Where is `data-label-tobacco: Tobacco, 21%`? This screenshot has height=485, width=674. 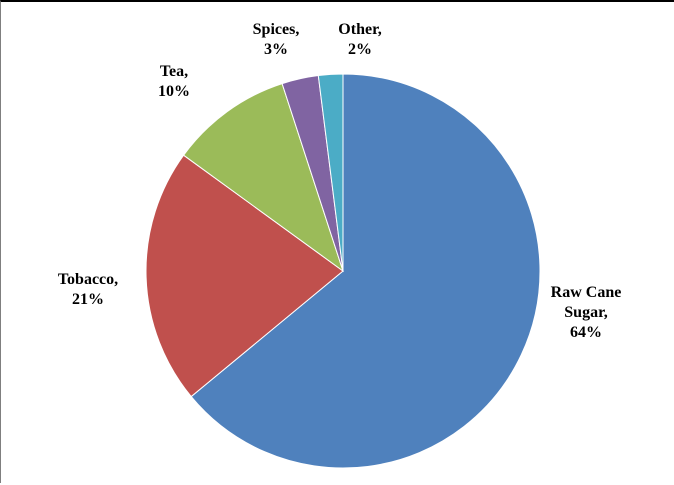
data-label-tobacco: Tobacco, 21% is located at coordinates (88, 289).